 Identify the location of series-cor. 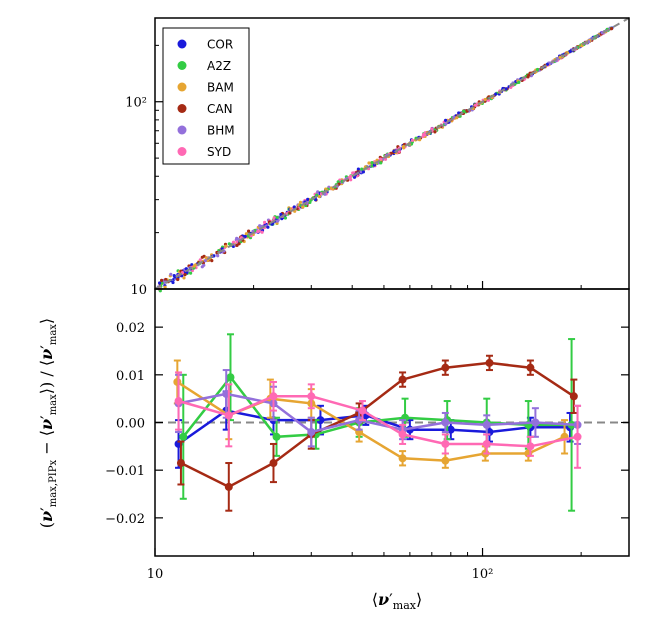
(374, 429).